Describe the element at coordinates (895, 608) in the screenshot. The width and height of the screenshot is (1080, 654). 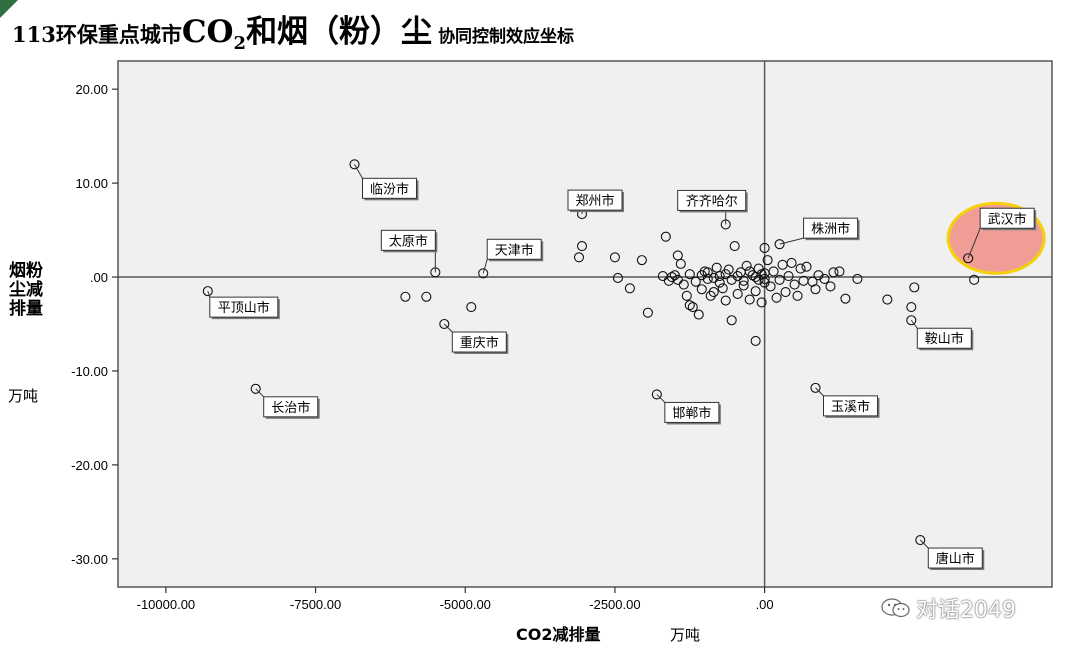
I see `wechat-icon` at that location.